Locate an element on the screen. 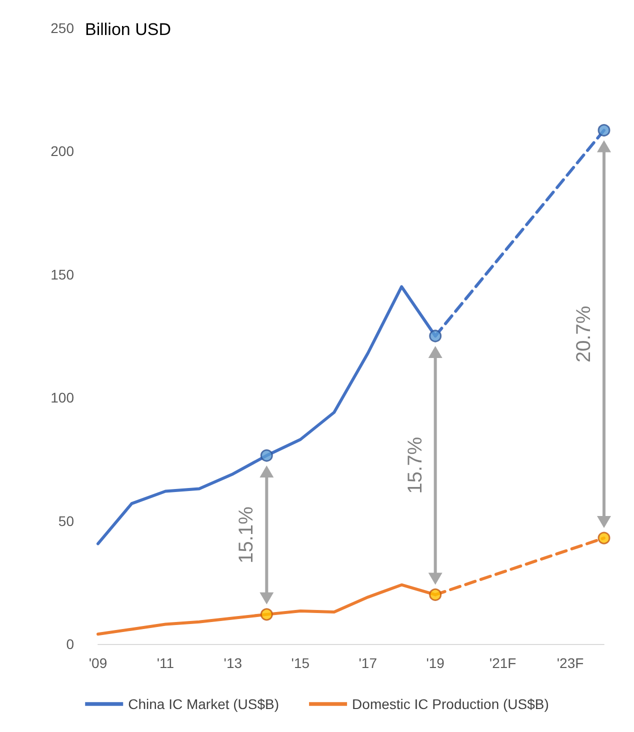 The image size is (634, 732). x-tick-label: '11 is located at coordinates (165, 663).